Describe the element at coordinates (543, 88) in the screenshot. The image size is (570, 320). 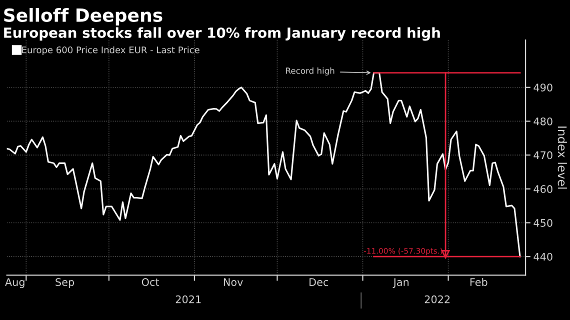
I see `y-tick-label: 490` at that location.